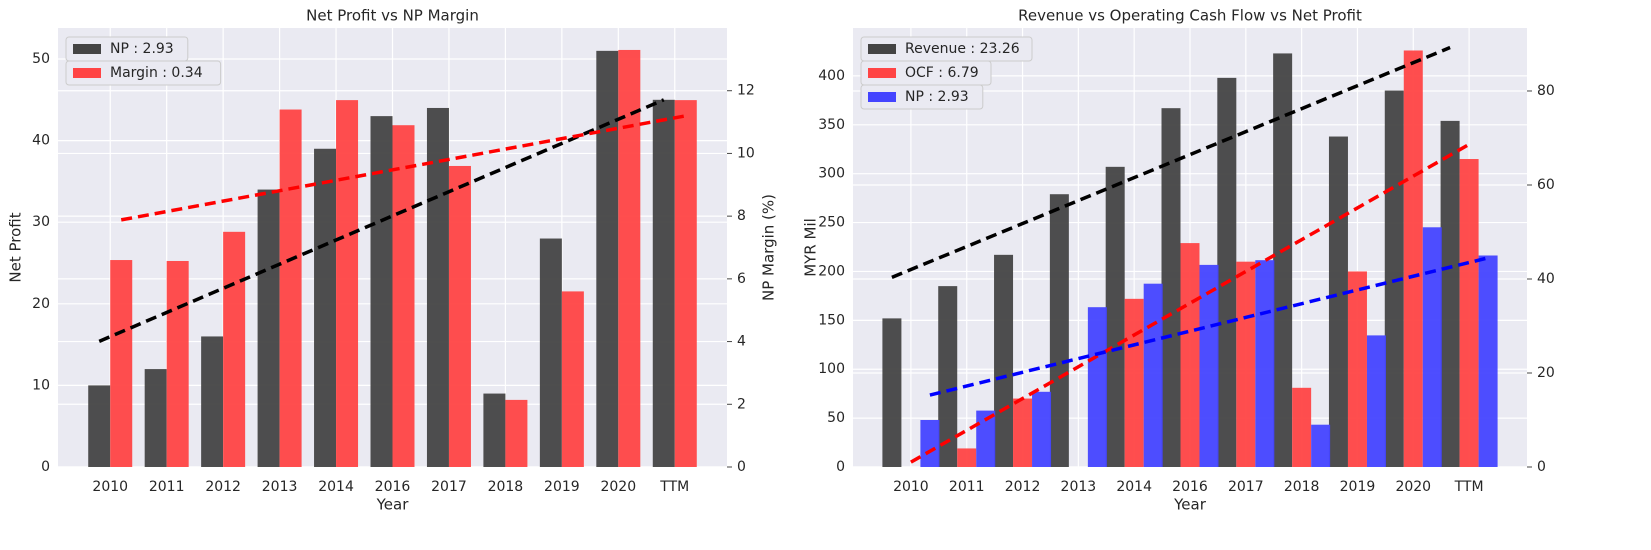 The image size is (1651, 550). I want to click on y2-tick-label: 10, so click(746, 153).